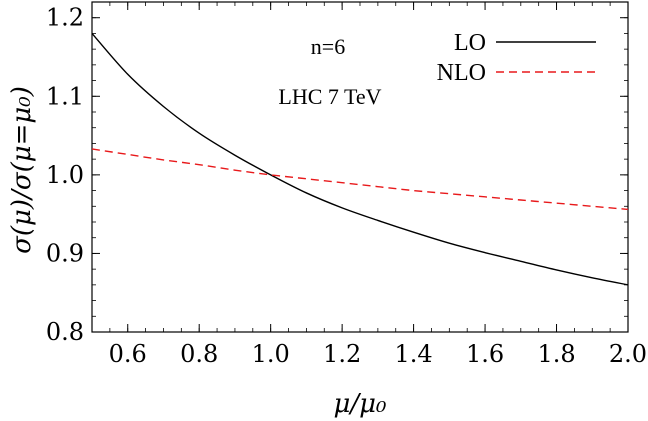  What do you see at coordinates (199, 354) in the screenshot?
I see `x-tick-label: 0.8` at bounding box center [199, 354].